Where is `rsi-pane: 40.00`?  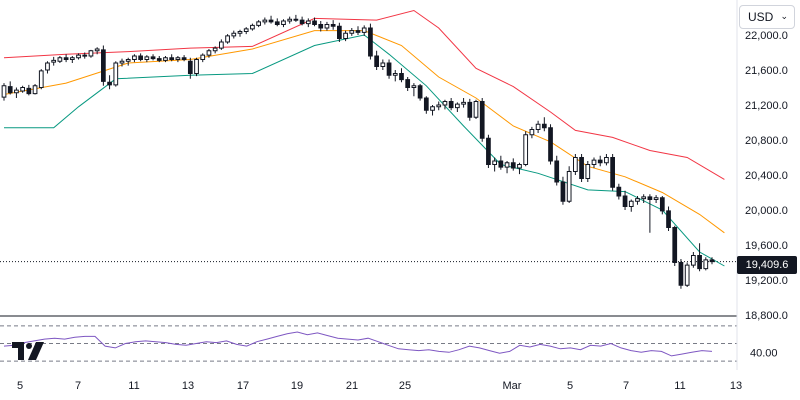
rsi-pane: 40.00 is located at coordinates (389, 343).